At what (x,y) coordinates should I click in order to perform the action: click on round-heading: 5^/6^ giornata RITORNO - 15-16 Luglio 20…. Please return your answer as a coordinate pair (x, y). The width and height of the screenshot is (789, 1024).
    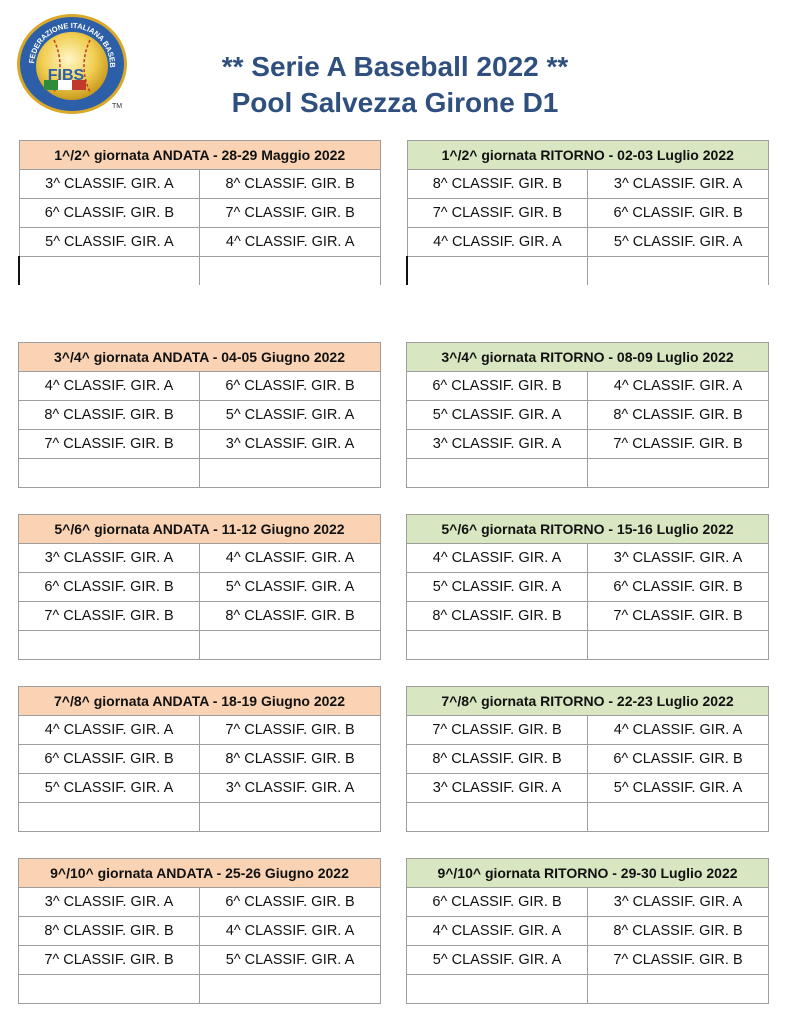
    Looking at the image, I should click on (587, 529).